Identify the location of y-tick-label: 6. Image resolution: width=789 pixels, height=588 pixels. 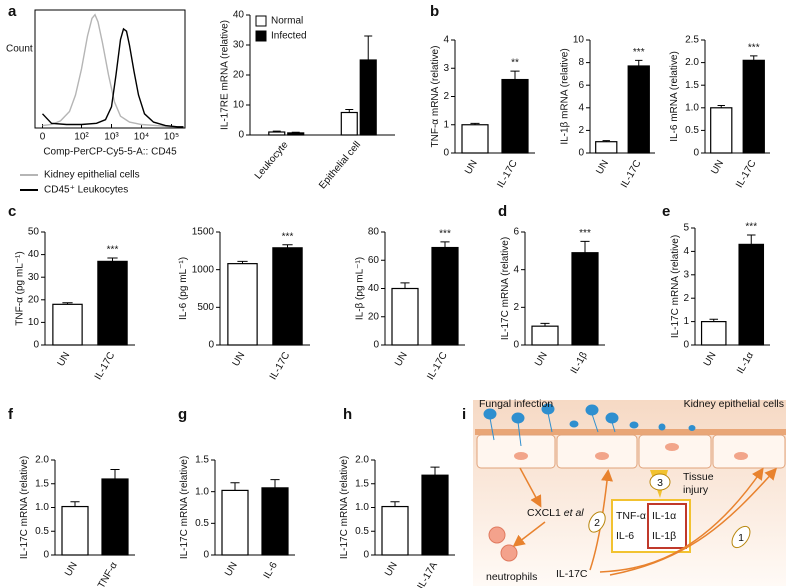
(581, 85).